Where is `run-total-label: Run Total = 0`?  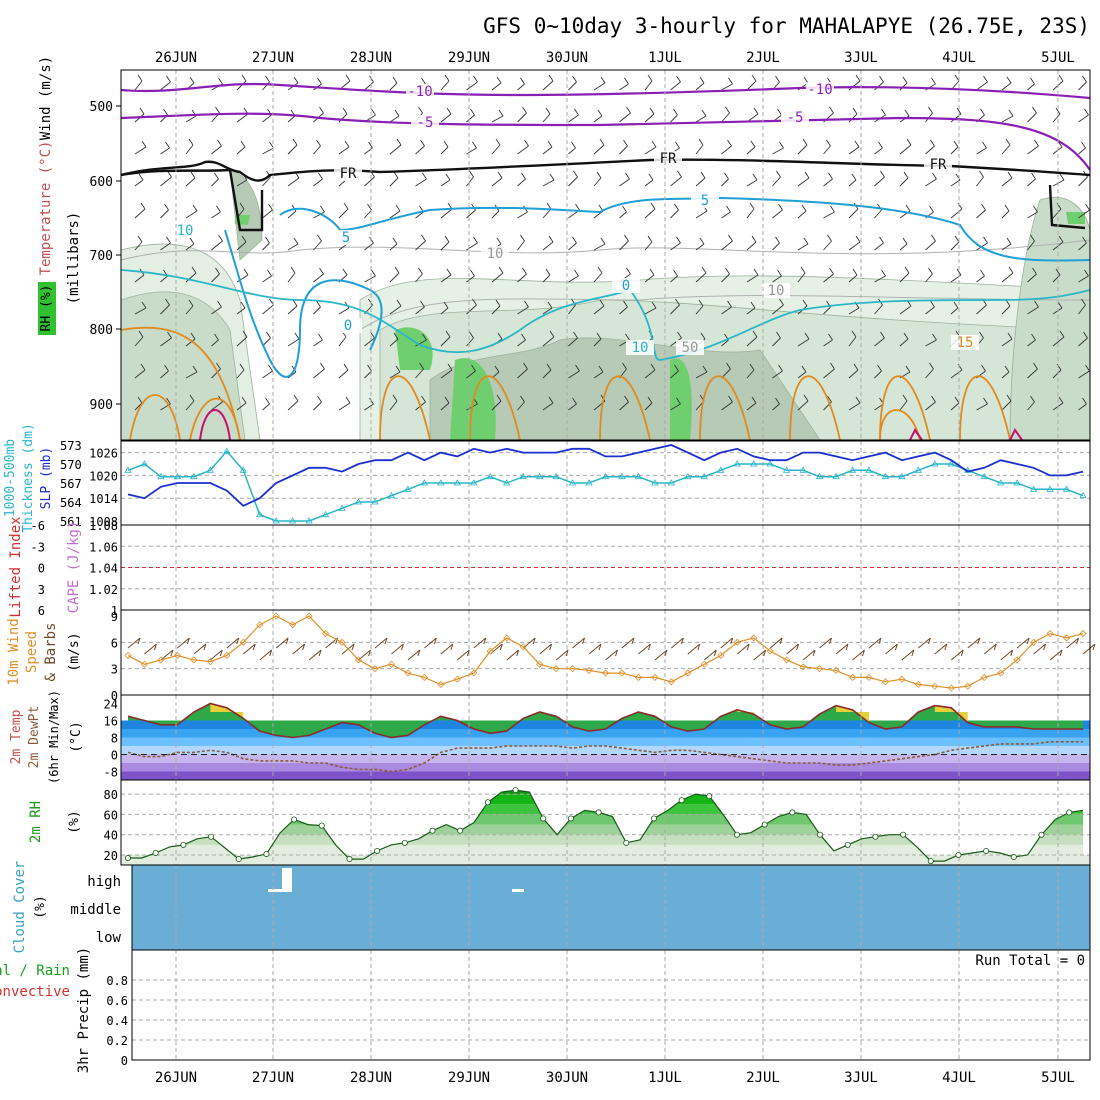
run-total-label: Run Total = 0 is located at coordinates (1030, 961).